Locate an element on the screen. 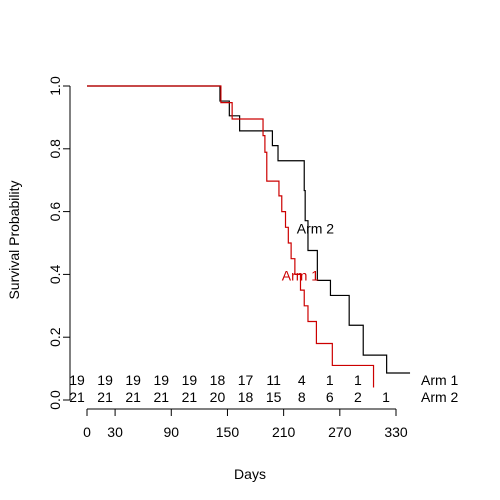 The height and width of the screenshot is (500, 500). y-tick-label: 0.6 is located at coordinates (55, 212).